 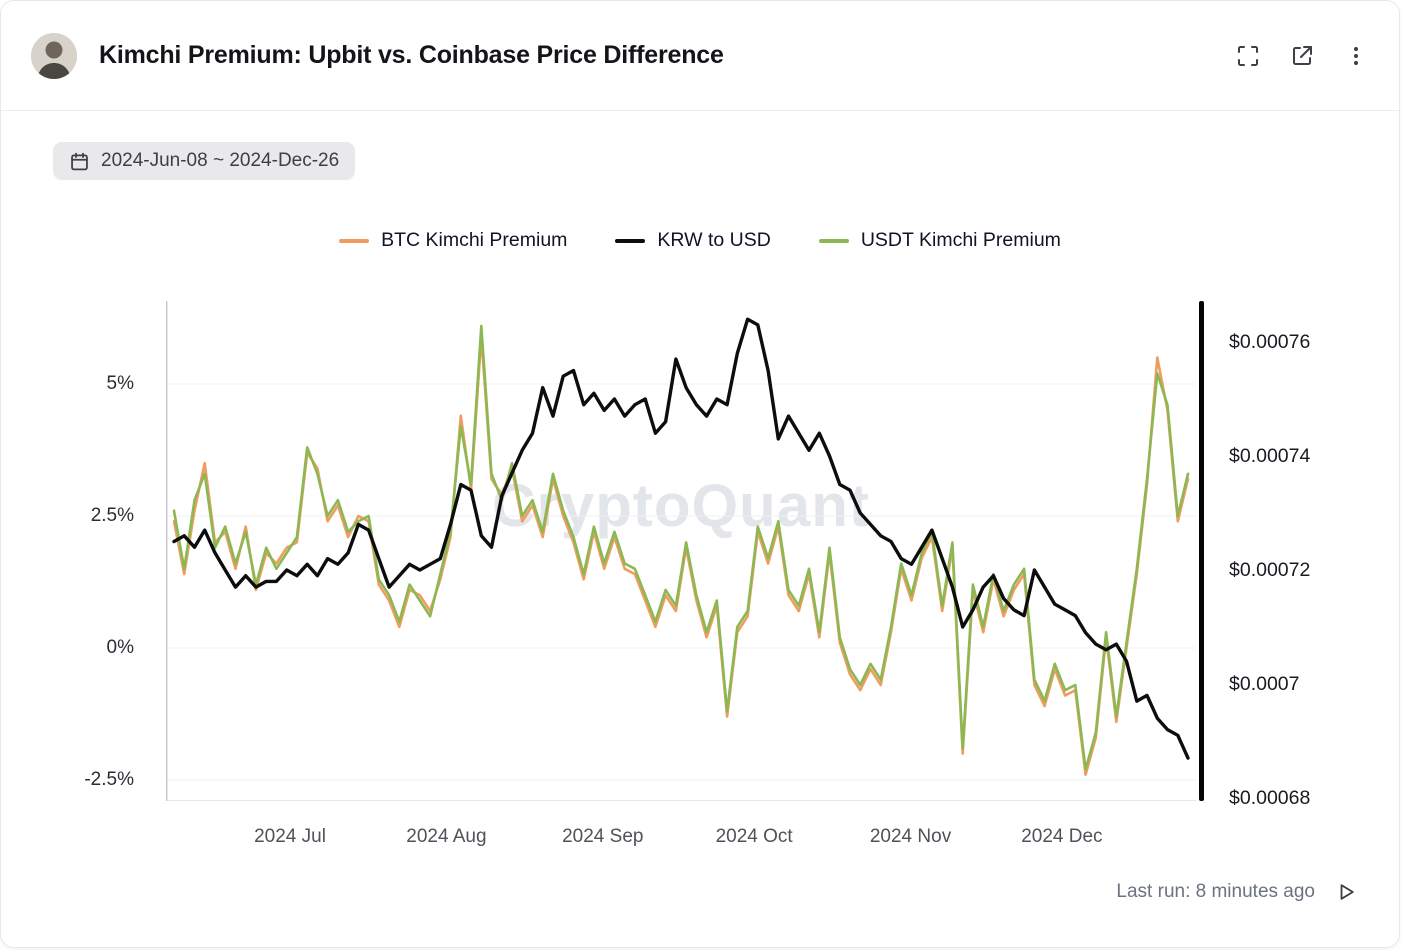 I want to click on right-axis-spine, so click(x=1201, y=551).